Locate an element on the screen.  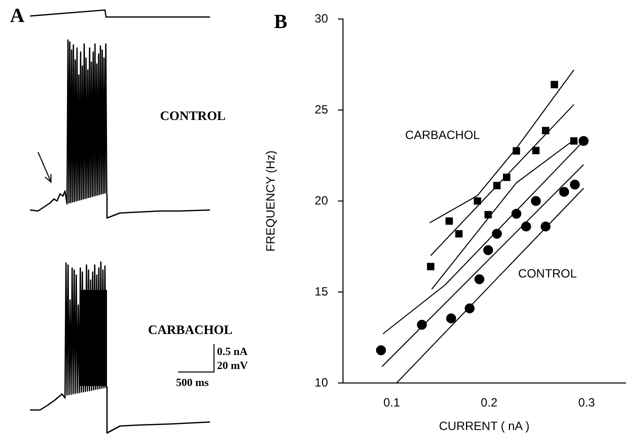
text: 0.5 nA is located at coordinates (232, 352).